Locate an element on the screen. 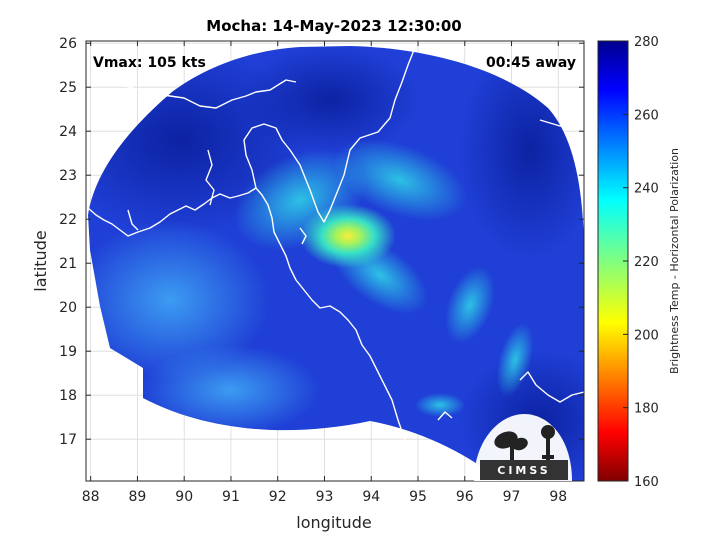  y-tick-label: 22 is located at coordinates (68, 220).